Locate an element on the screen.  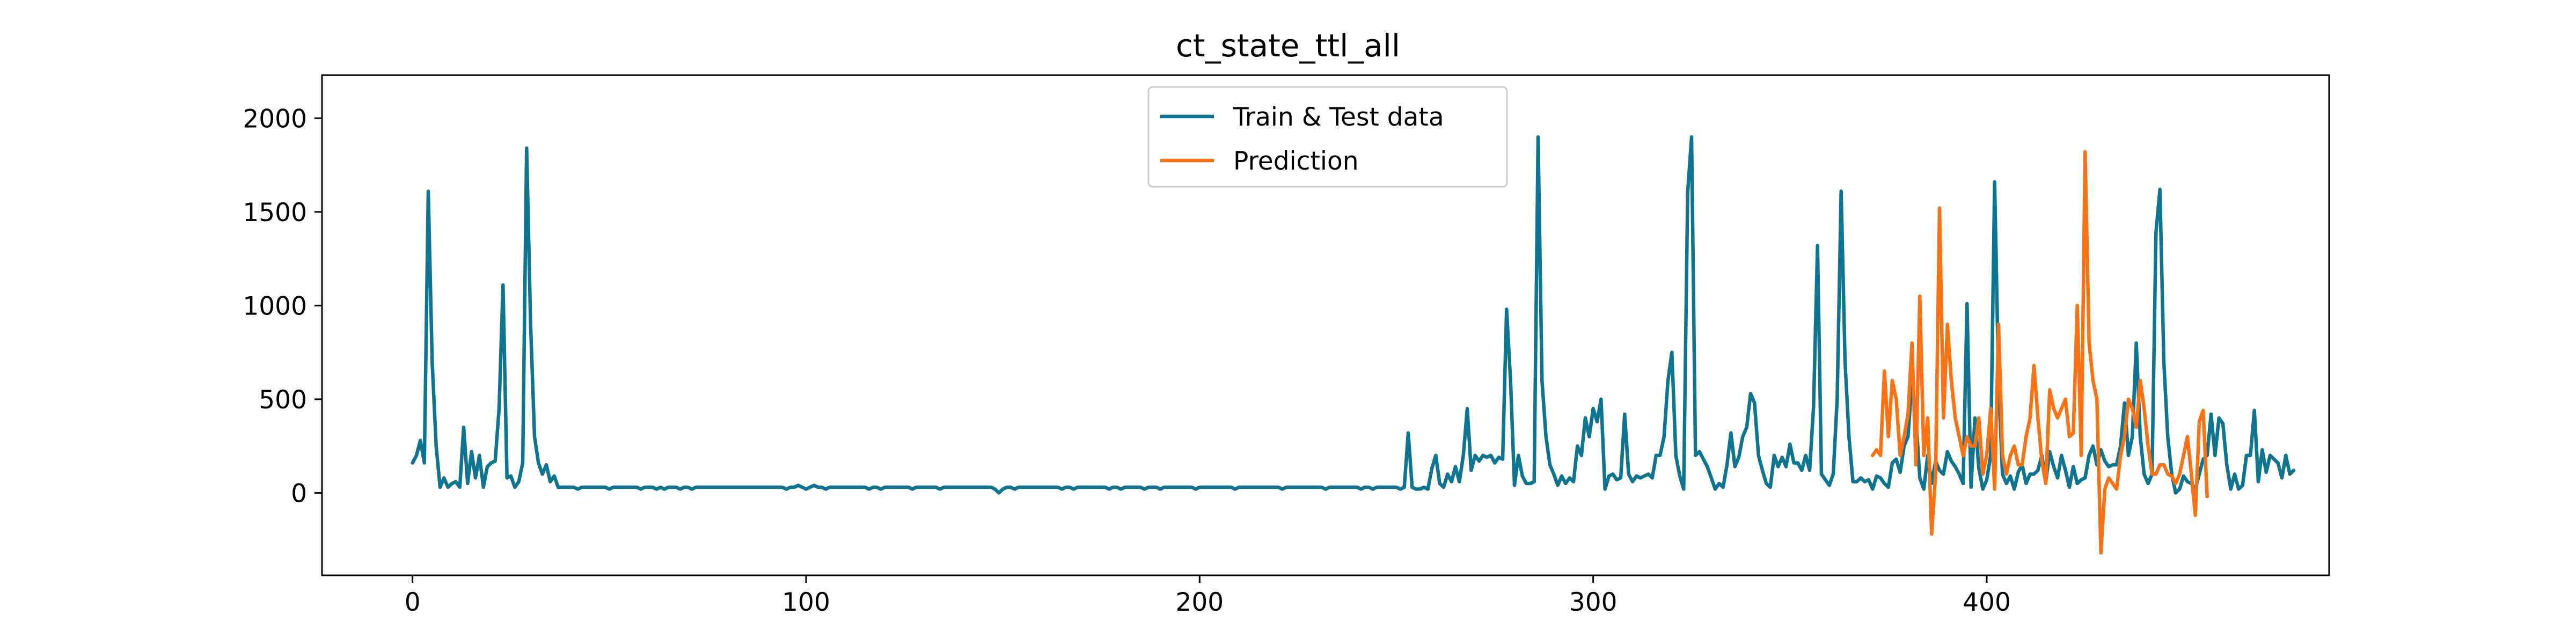
y-tick-label: 2000 is located at coordinates (275, 119).